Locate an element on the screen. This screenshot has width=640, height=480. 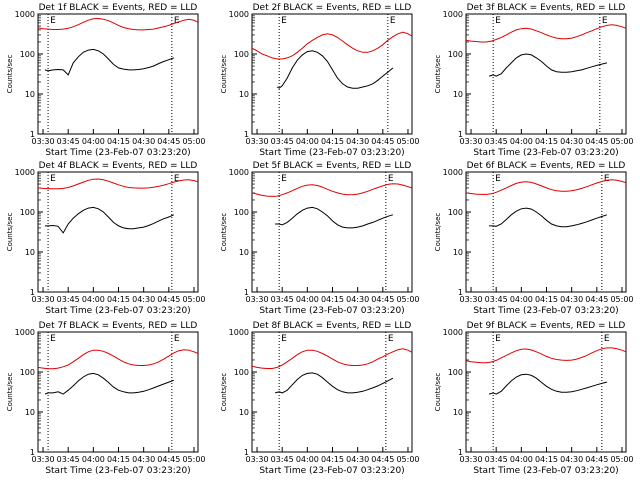
panel-title: Det 3f BLACK = Events, RED = LLD is located at coordinates (546, 8).